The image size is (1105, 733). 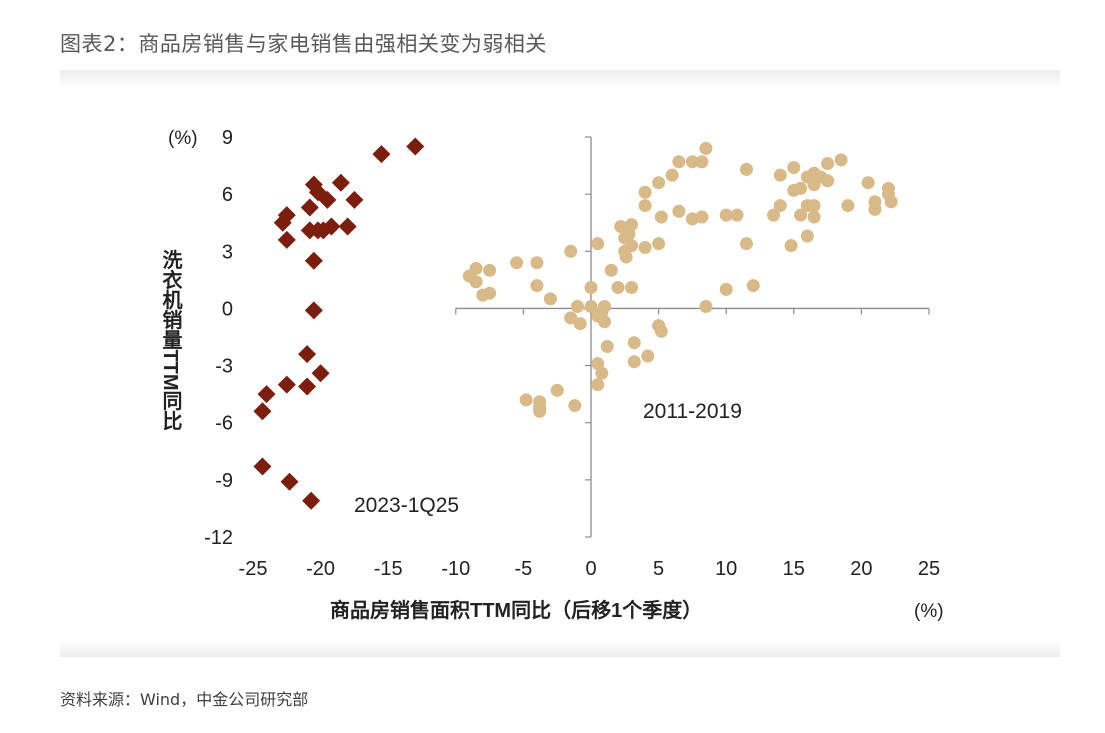 I want to click on bottom-divider, so click(x=560, y=648).